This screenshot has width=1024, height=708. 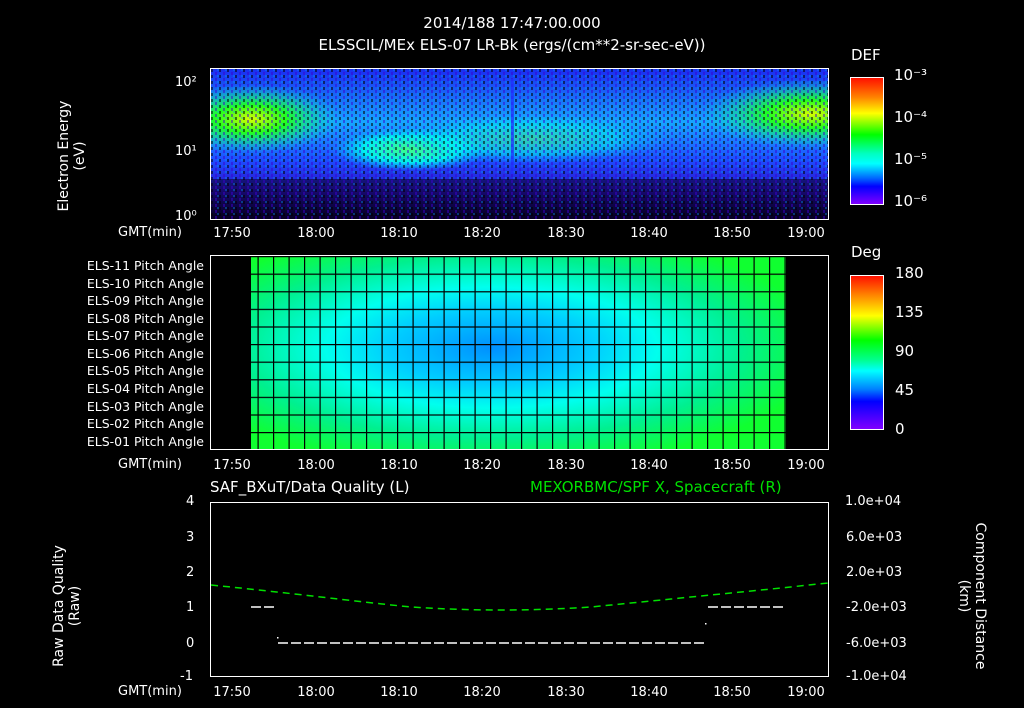 What do you see at coordinates (186, 82) in the screenshot?
I see `ytick-1e2: 10²` at bounding box center [186, 82].